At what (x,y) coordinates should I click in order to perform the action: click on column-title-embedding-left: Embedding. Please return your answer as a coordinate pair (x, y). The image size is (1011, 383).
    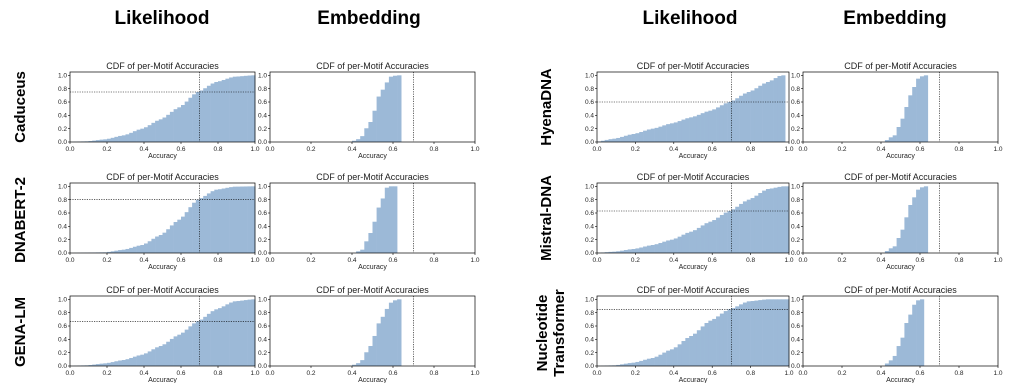
    Looking at the image, I should click on (368, 18).